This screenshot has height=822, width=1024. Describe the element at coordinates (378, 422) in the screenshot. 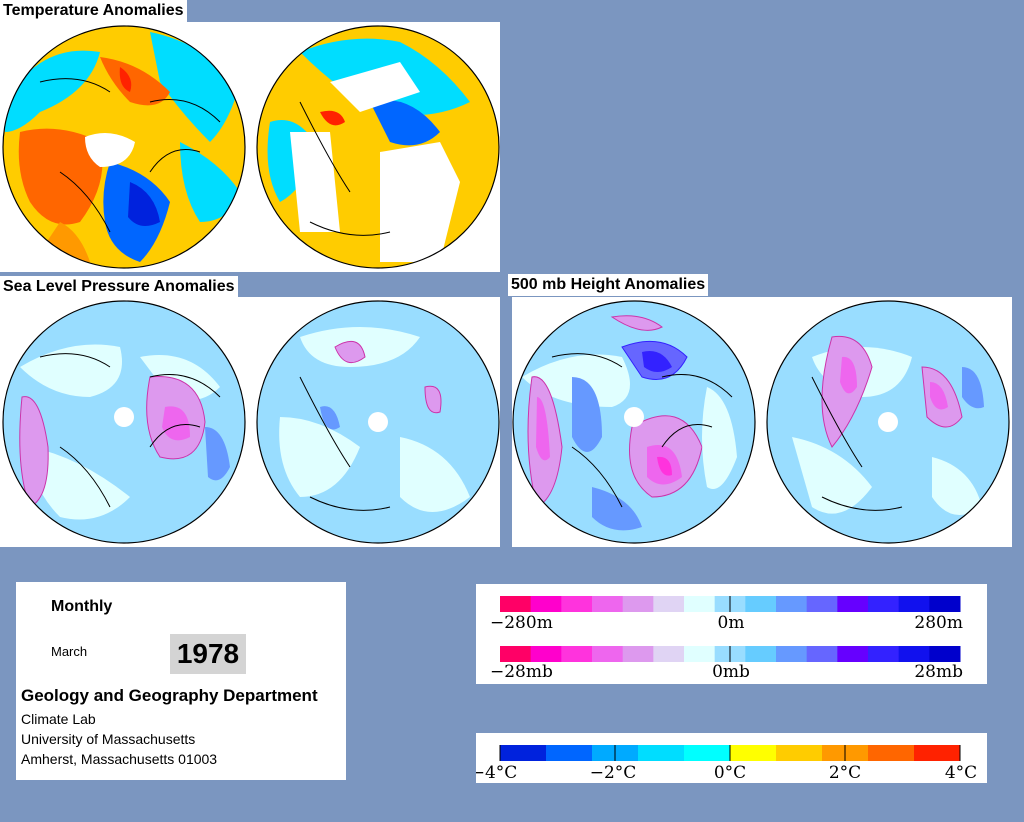

I see `southern-hemisphere-pressure-map` at that location.